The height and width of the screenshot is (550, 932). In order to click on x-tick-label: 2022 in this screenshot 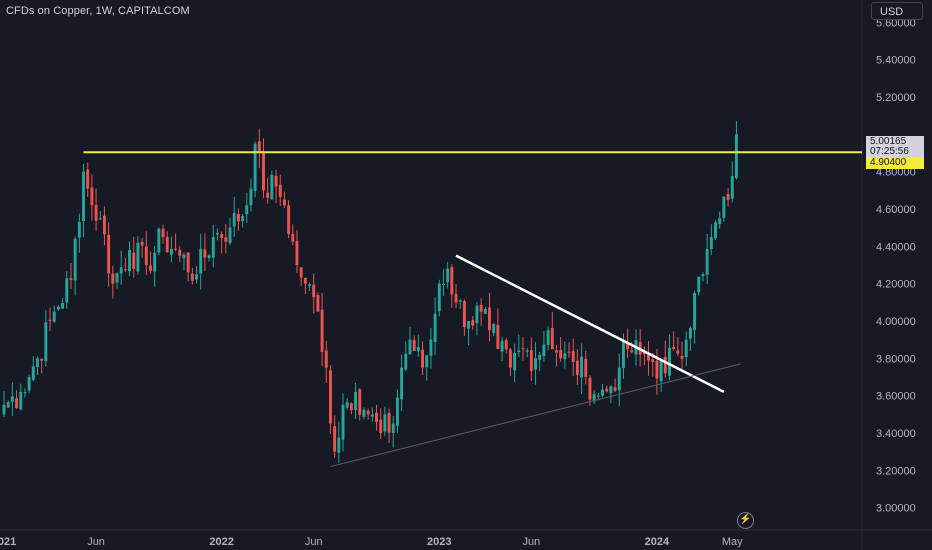, I will do `click(221, 542)`.